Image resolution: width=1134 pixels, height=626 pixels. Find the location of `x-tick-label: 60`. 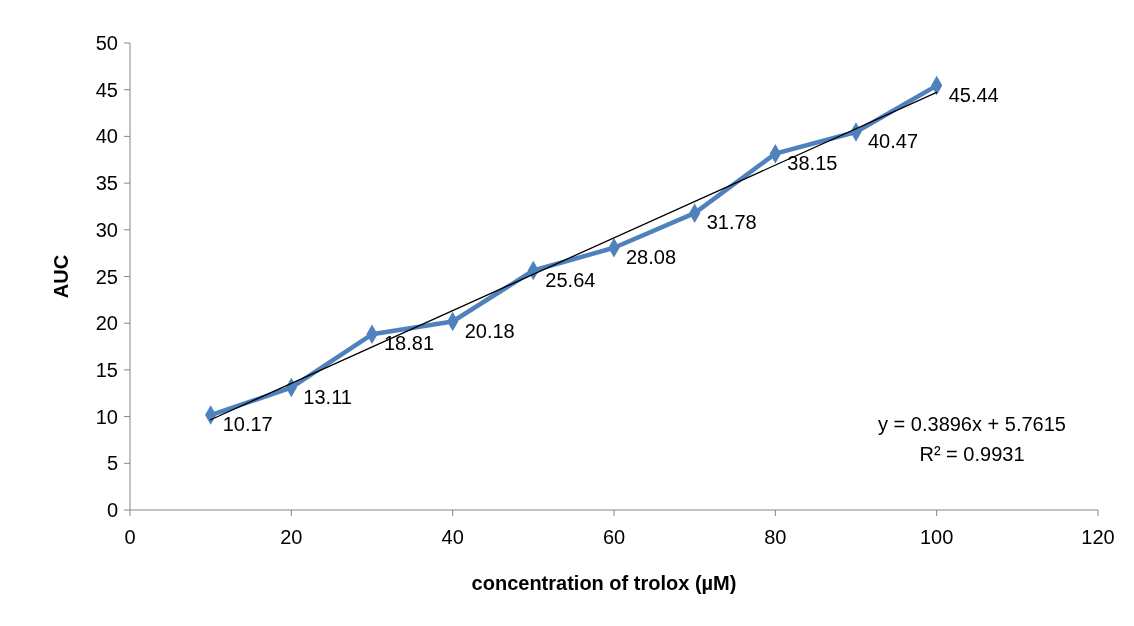

x-tick-label: 60 is located at coordinates (614, 537).